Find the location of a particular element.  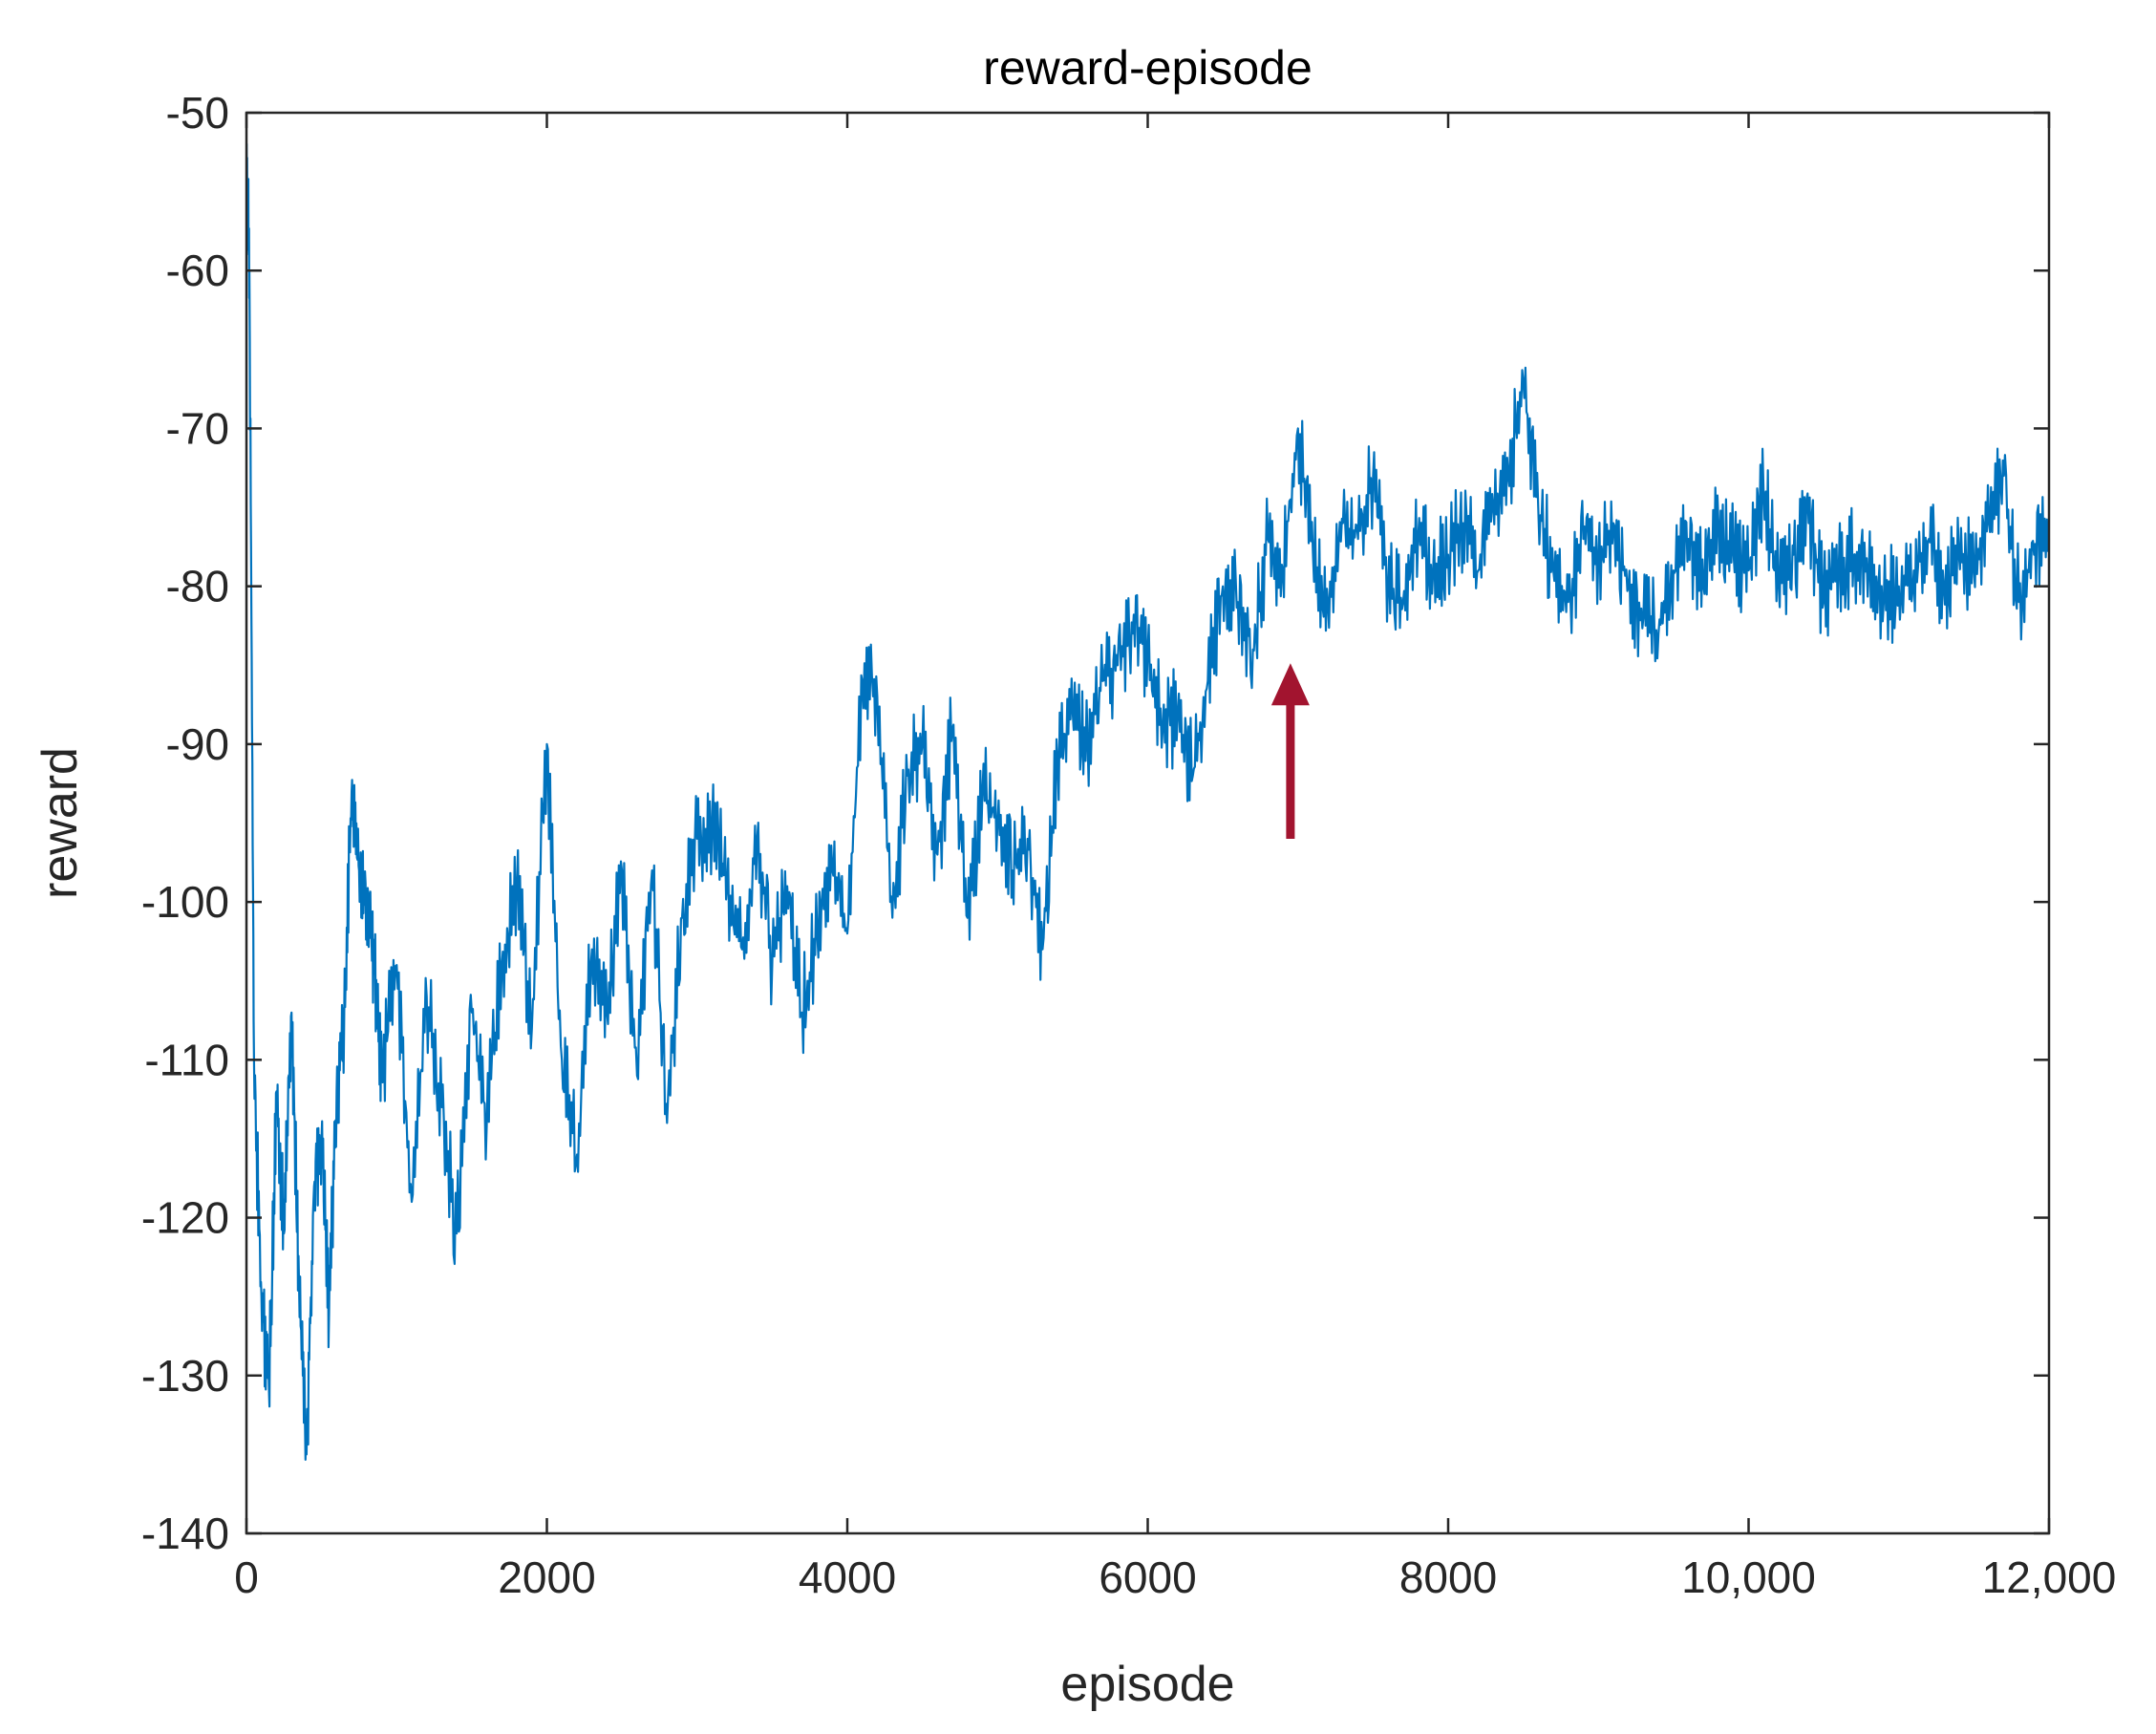

x-tick-label: 6000 is located at coordinates (1148, 1577).